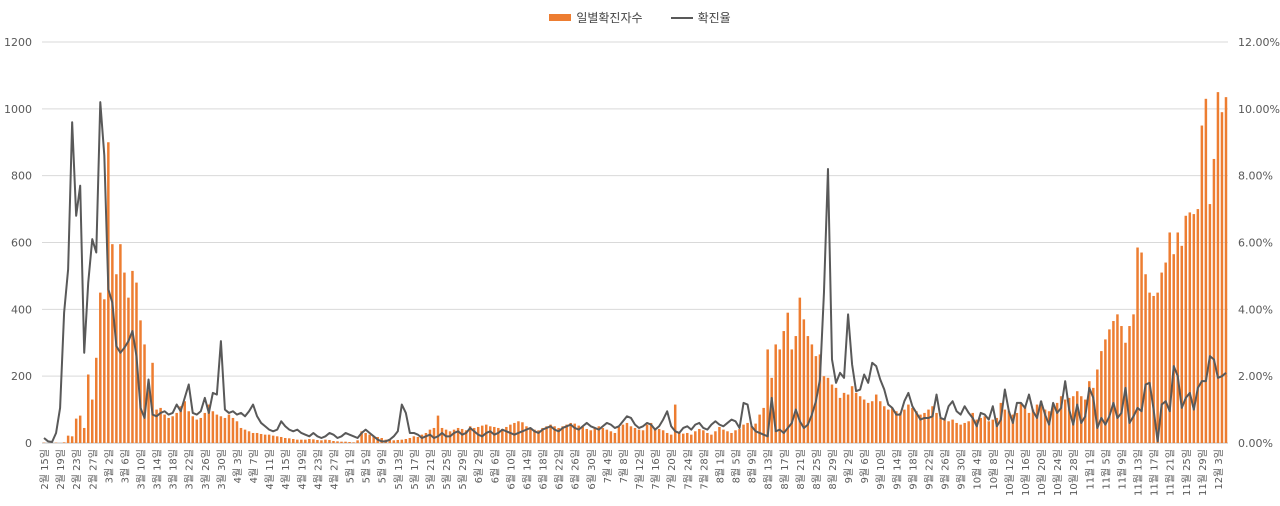 The width and height of the screenshot is (1280, 506). What do you see at coordinates (1042, 472) in the screenshot?
I see `x-tick-label: 10월 20일` at bounding box center [1042, 472].